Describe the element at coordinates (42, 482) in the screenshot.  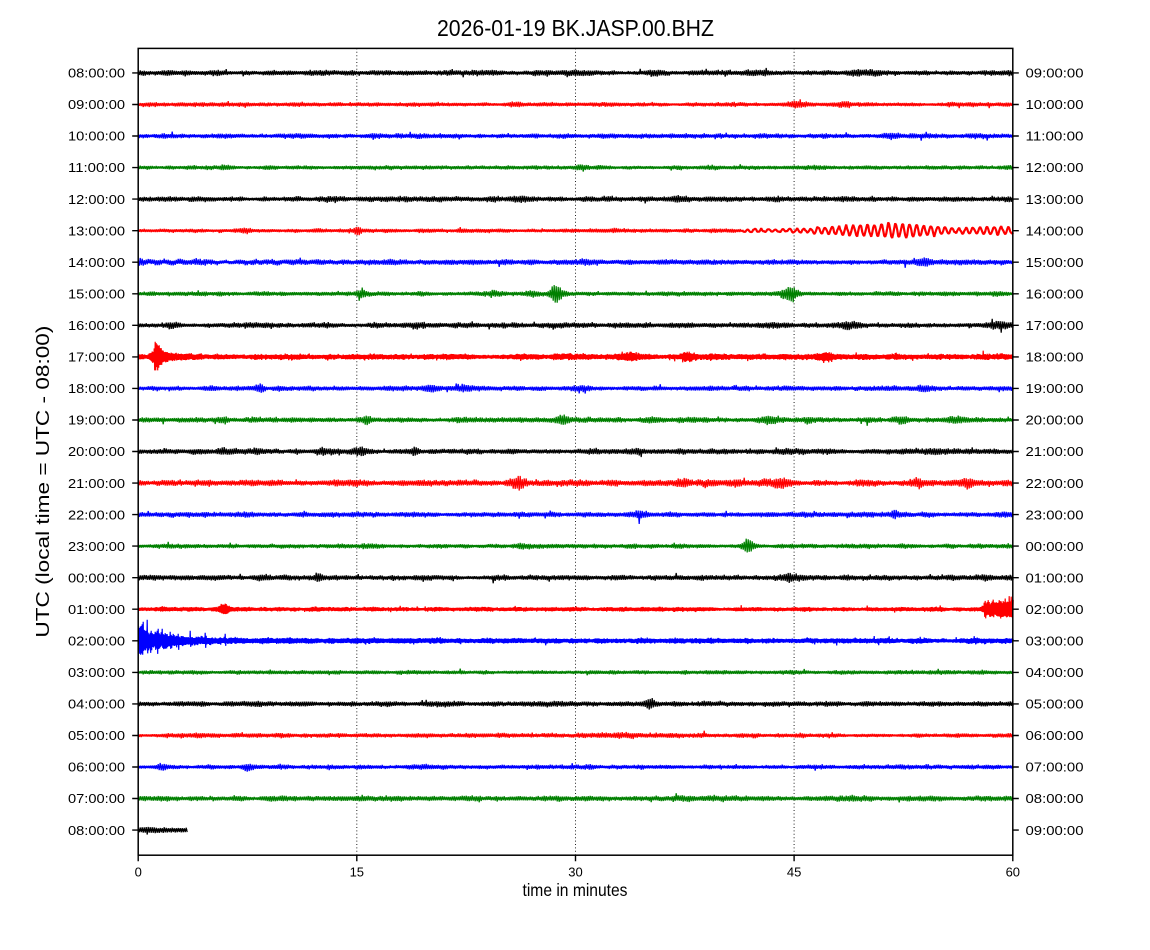
I see `svg-text: UTC (local time = UTC - 08:00)` at that location.